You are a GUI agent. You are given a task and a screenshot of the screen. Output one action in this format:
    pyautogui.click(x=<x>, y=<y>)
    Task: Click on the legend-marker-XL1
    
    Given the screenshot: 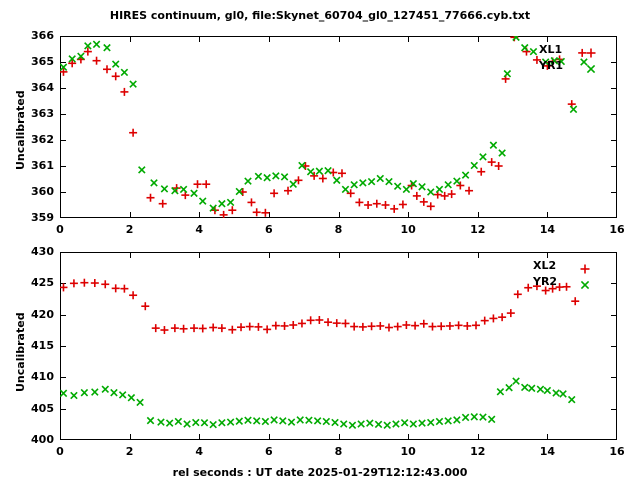 What is the action you would take?
    pyautogui.click(x=591, y=51)
    